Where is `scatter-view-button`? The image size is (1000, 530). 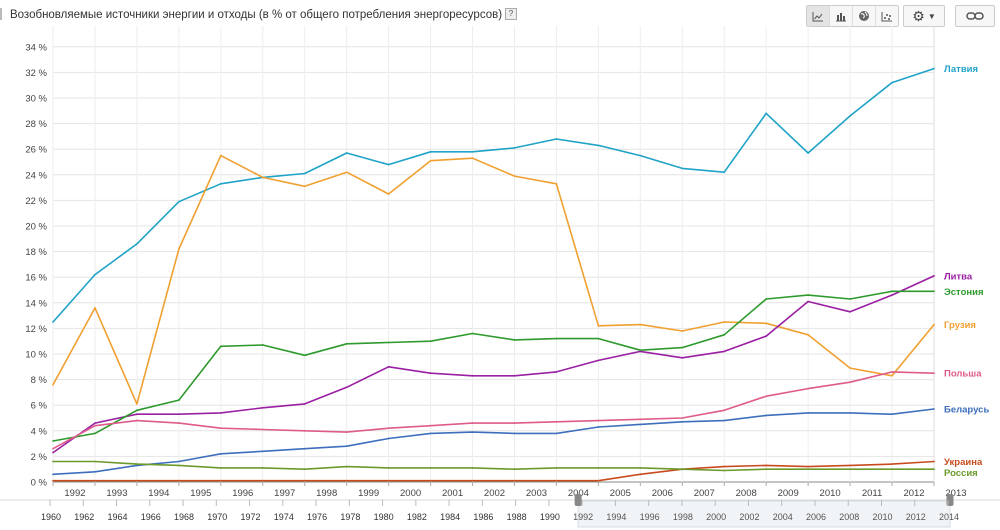 scatter-view-button is located at coordinates (887, 16).